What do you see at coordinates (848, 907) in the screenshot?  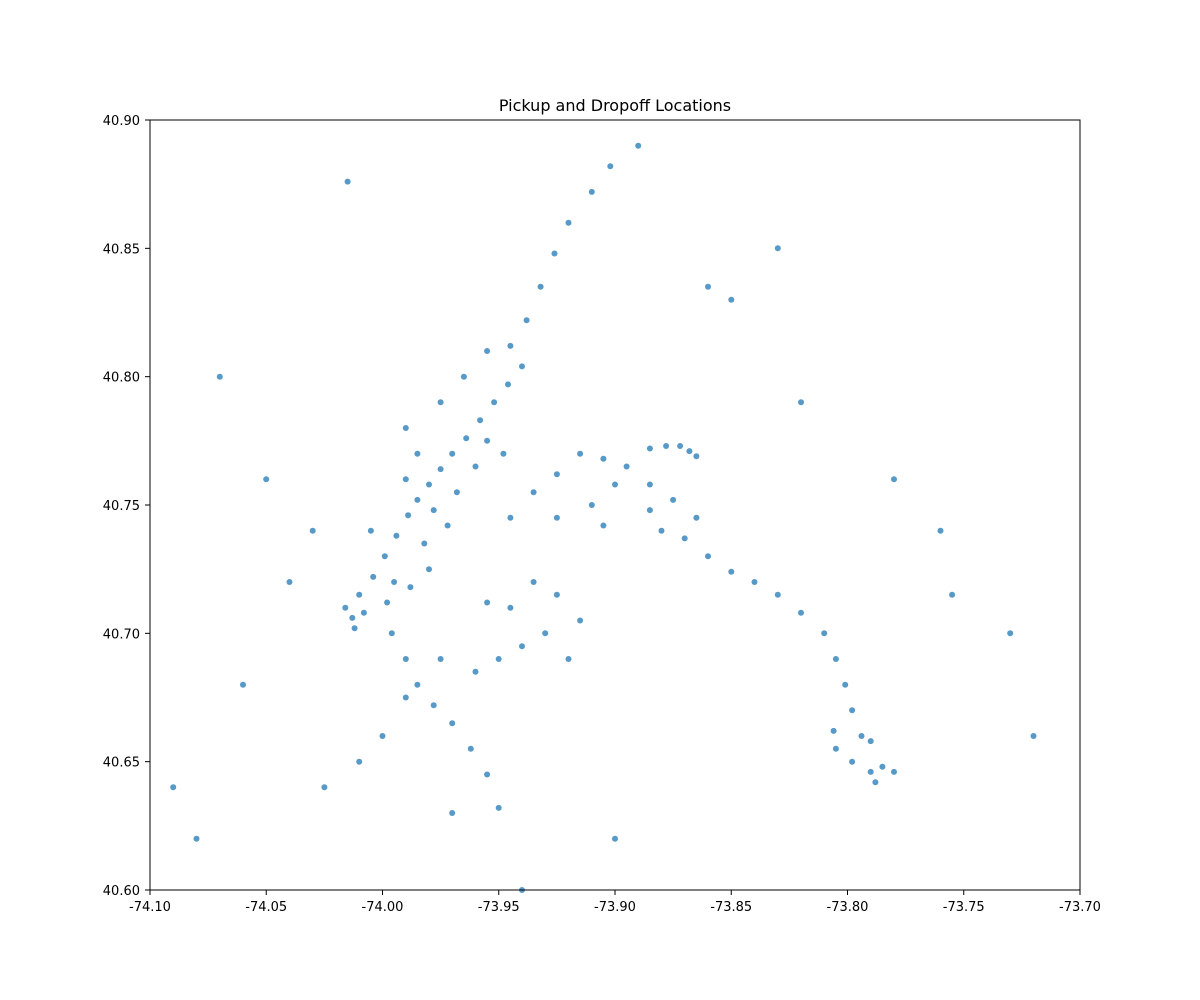 I see `x-tick-label: -73.80` at bounding box center [848, 907].